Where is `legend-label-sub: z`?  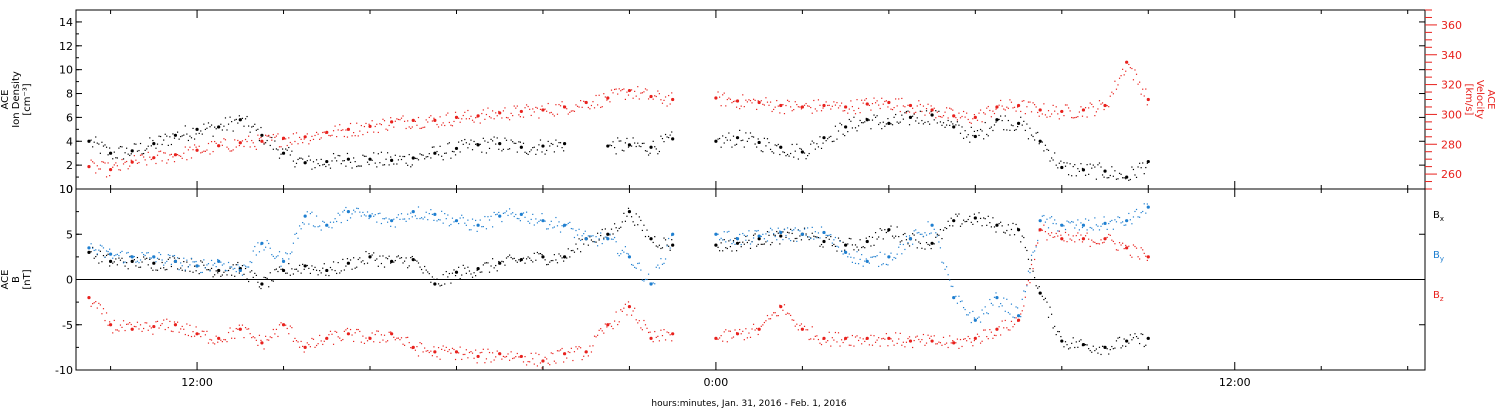
legend-label-sub: z is located at coordinates (1442, 299).